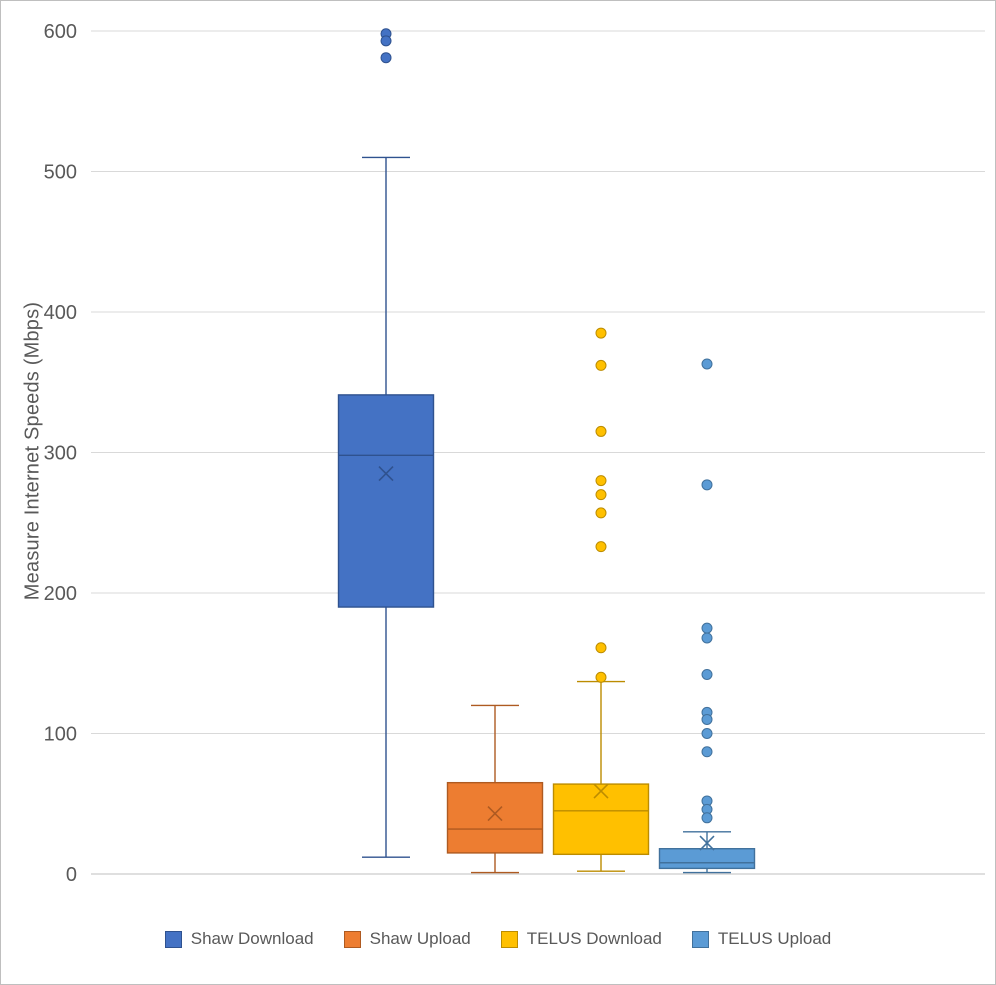  Describe the element at coordinates (60, 32) in the screenshot. I see `svg-text: 600` at that location.